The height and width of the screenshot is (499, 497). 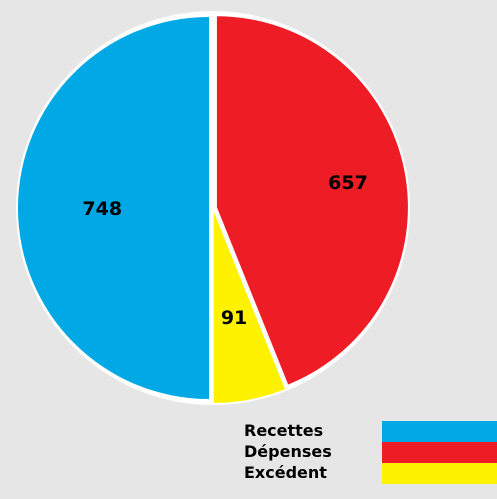 What do you see at coordinates (234, 318) in the screenshot?
I see `data-label-excedent: 91` at bounding box center [234, 318].